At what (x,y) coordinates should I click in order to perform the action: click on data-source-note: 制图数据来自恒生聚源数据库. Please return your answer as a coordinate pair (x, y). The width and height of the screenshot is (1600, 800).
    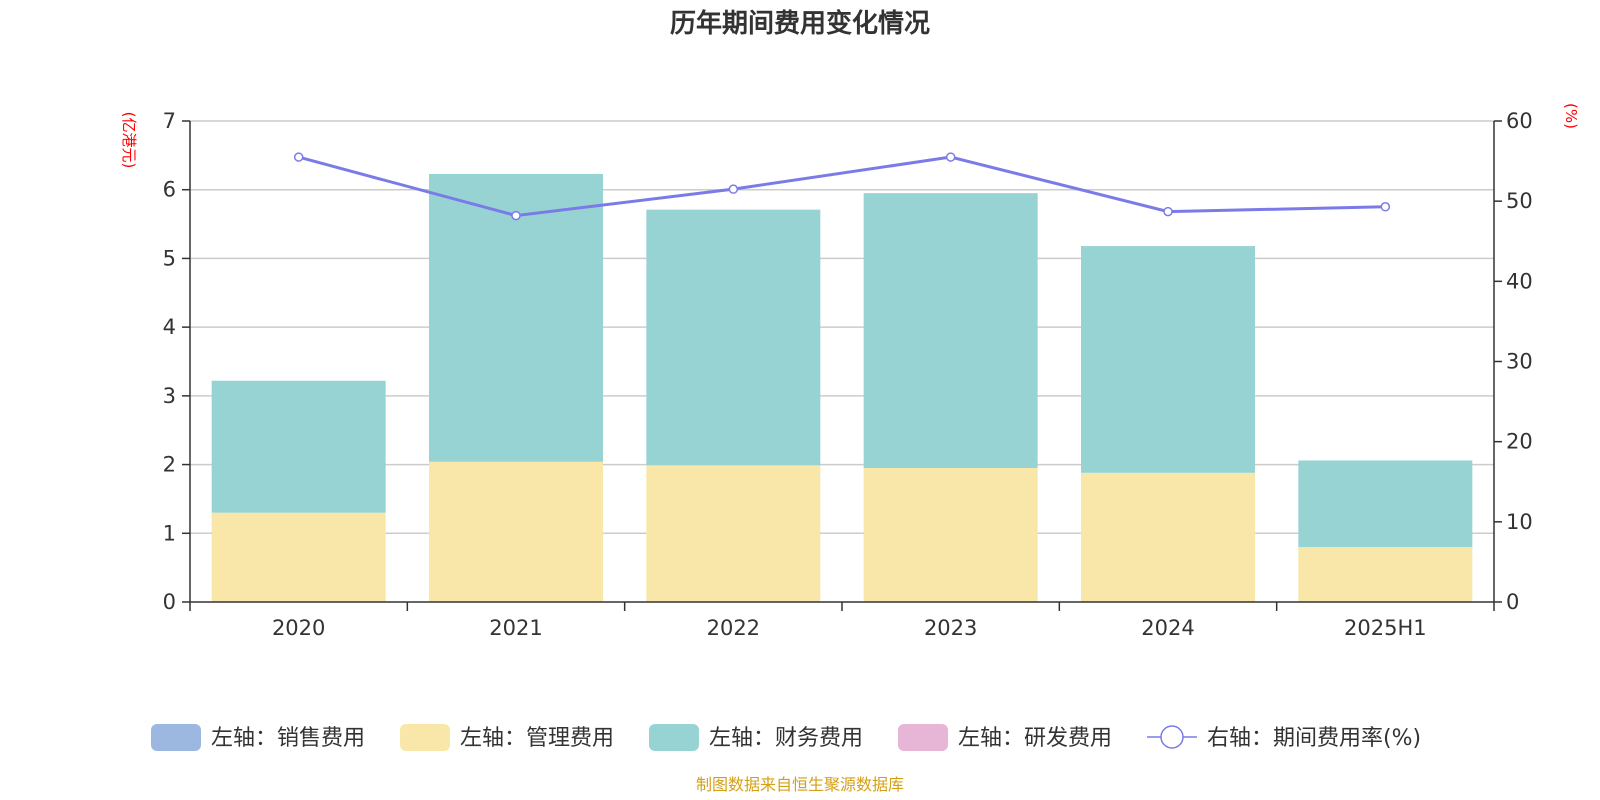
    Looking at the image, I should click on (800, 784).